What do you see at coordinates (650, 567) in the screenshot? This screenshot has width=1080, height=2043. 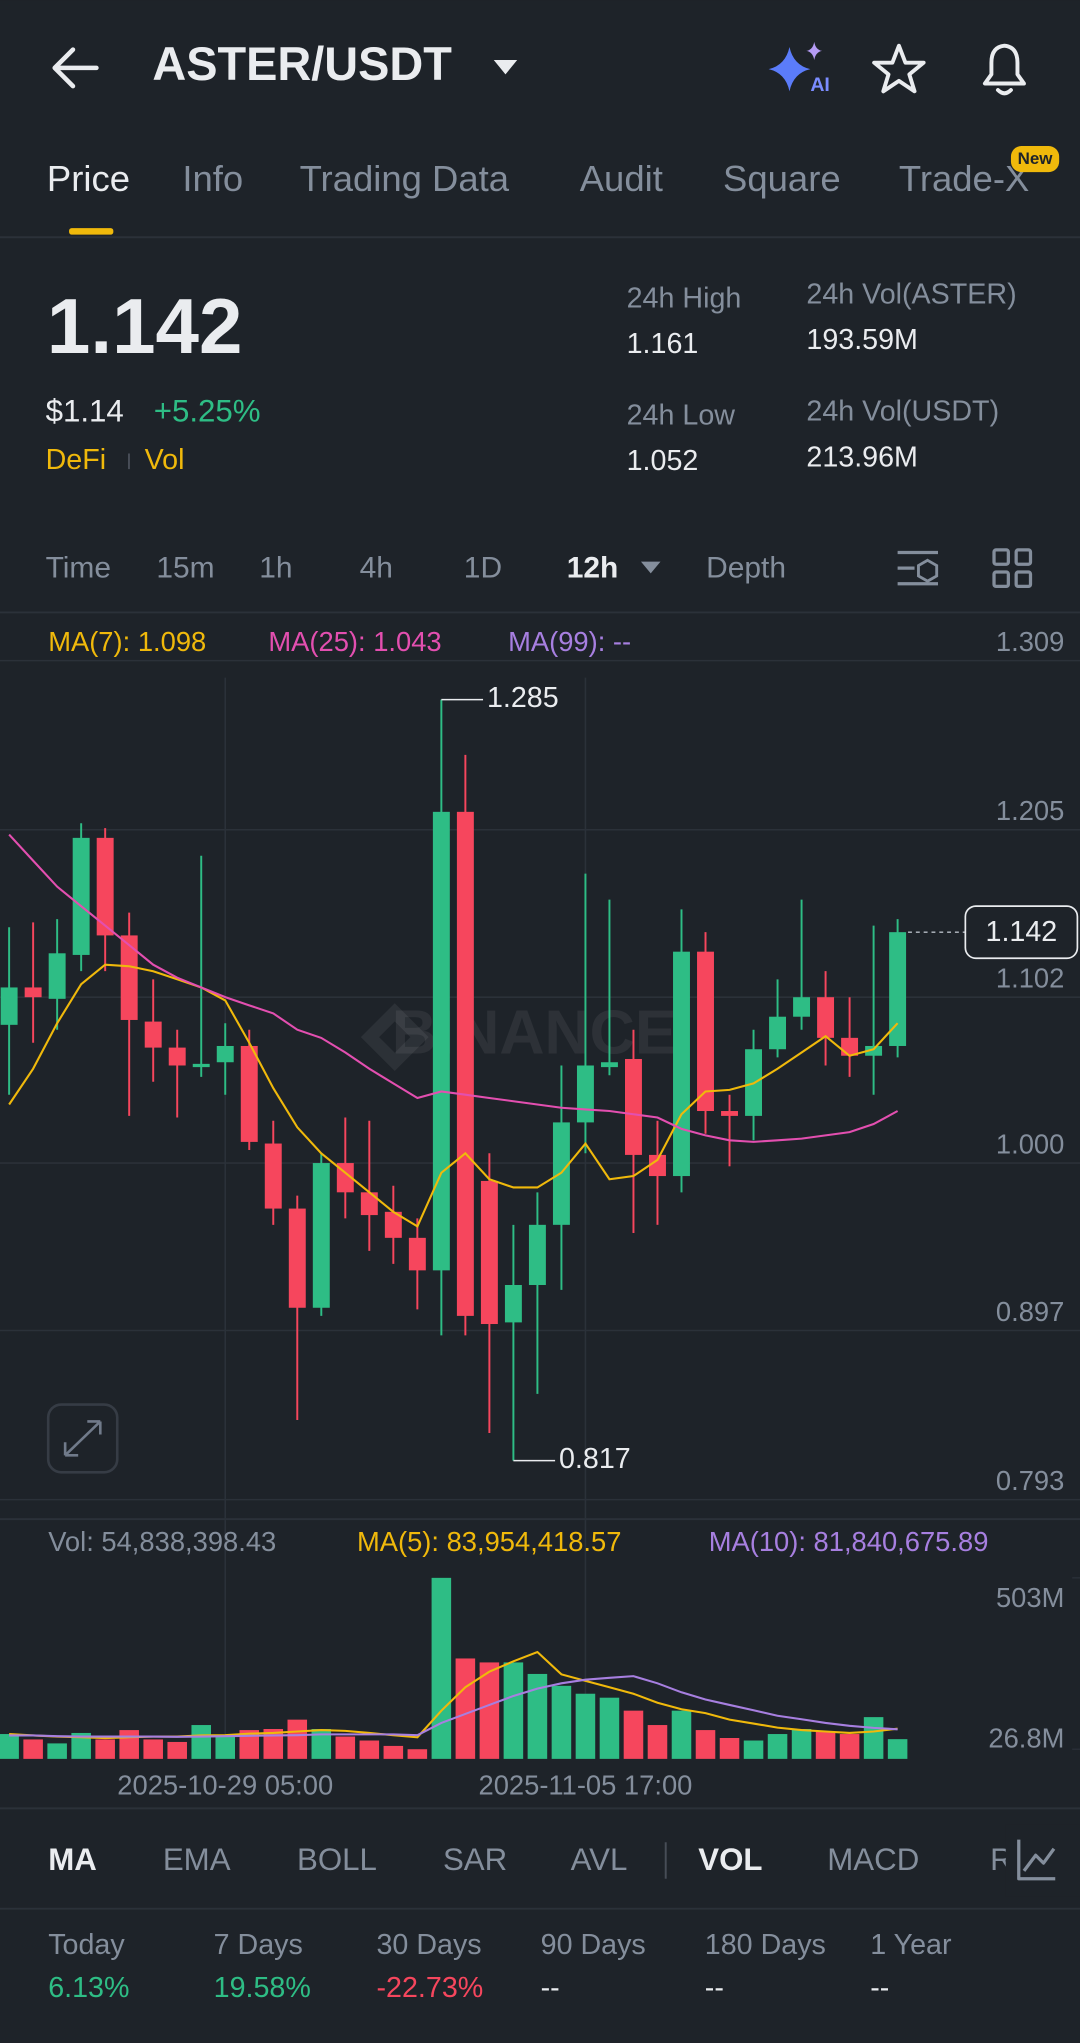 I see `timeframe-dropdown-icon` at bounding box center [650, 567].